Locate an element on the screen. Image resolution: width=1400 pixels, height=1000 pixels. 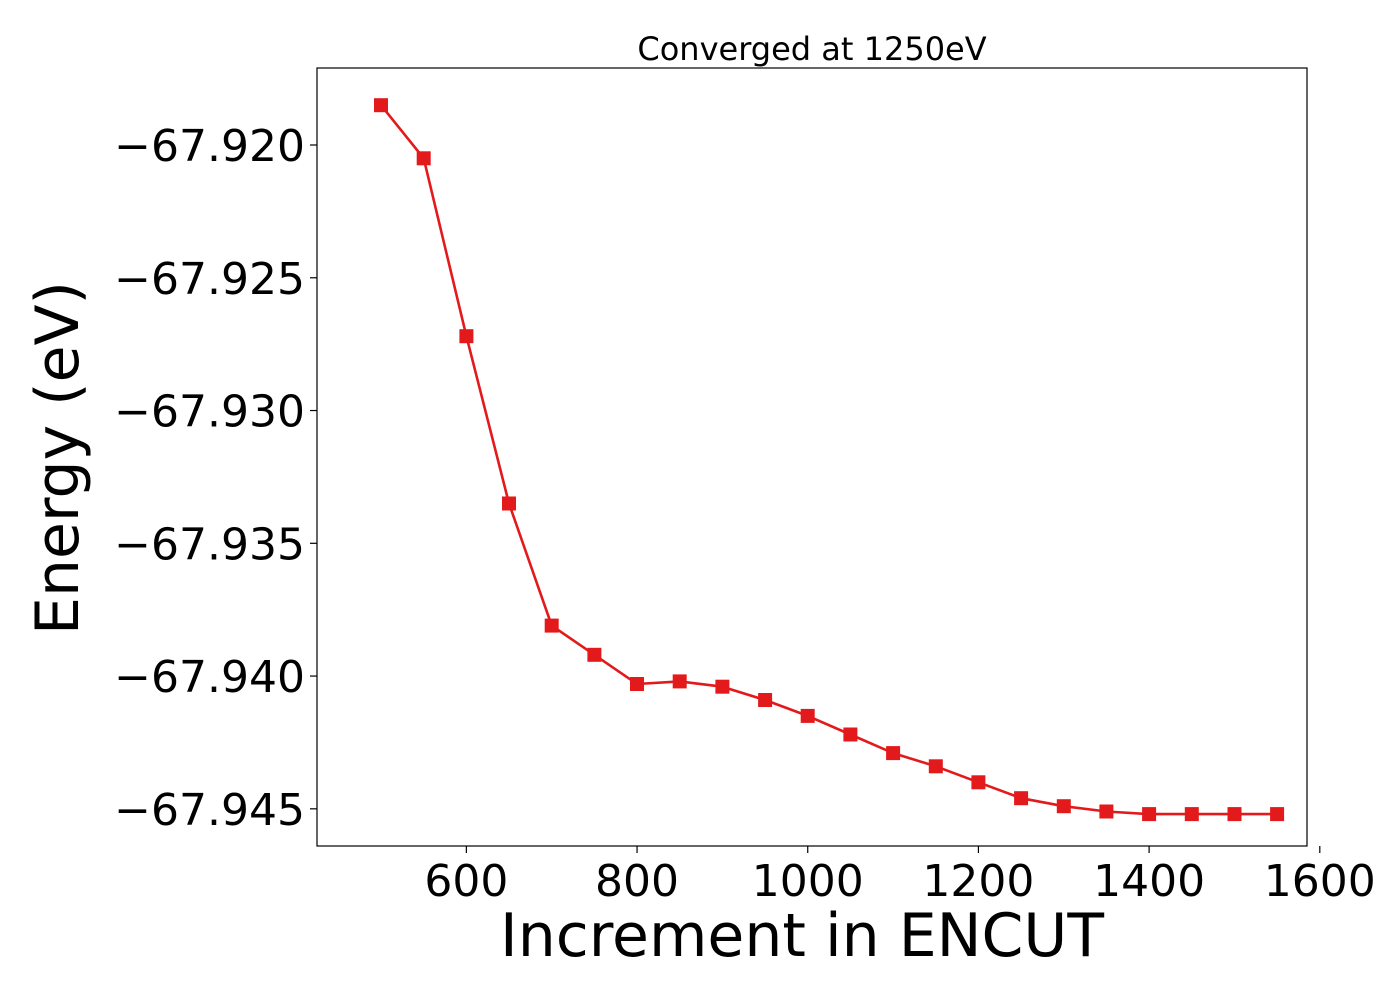
x-tick-label: 800 is located at coordinates (637, 881).